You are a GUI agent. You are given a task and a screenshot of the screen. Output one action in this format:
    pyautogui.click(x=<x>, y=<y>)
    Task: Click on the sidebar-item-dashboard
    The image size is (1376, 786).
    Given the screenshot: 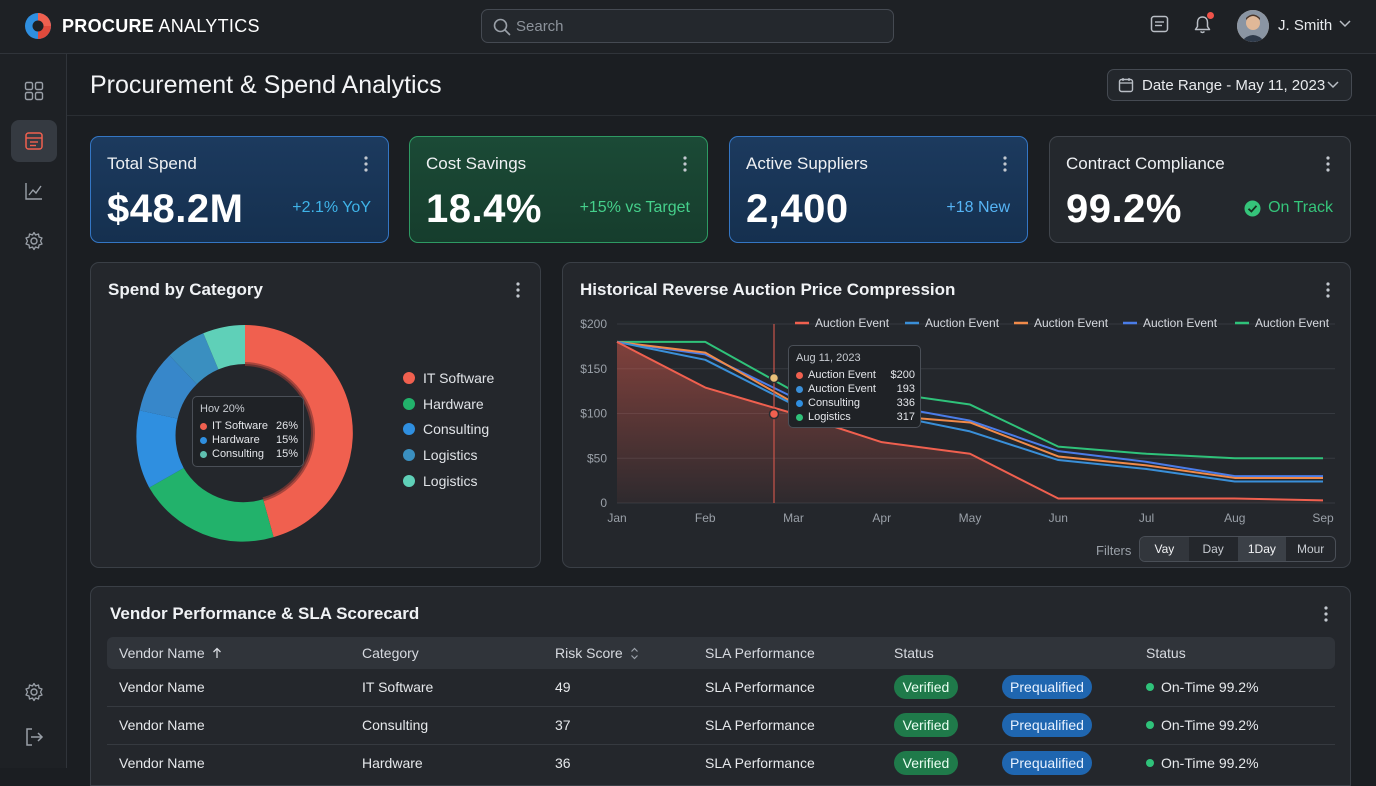 What is the action you would take?
    pyautogui.click(x=34, y=91)
    